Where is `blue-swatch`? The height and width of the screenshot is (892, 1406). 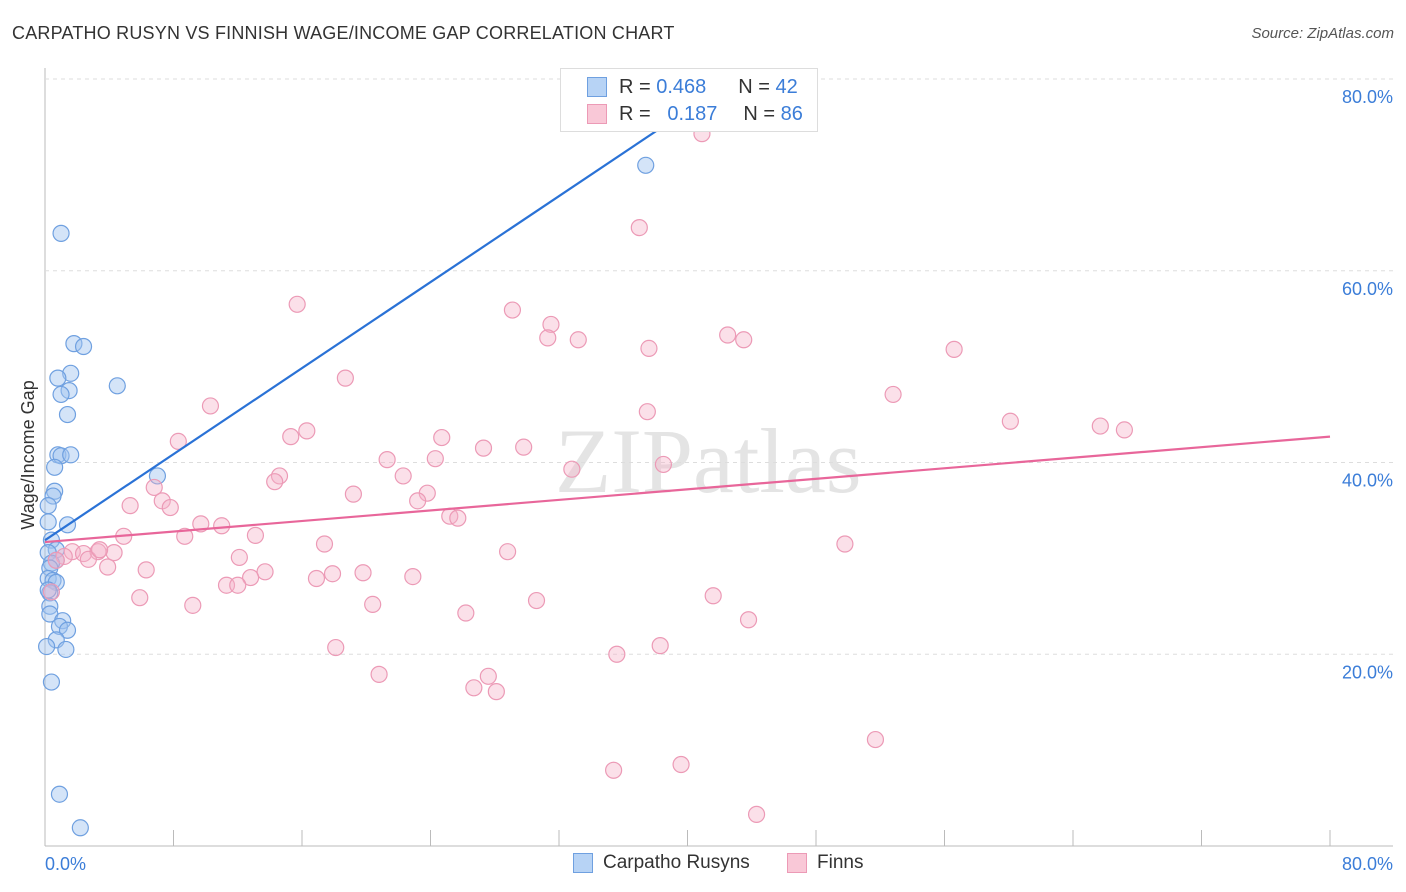 blue-swatch is located at coordinates (597, 87).